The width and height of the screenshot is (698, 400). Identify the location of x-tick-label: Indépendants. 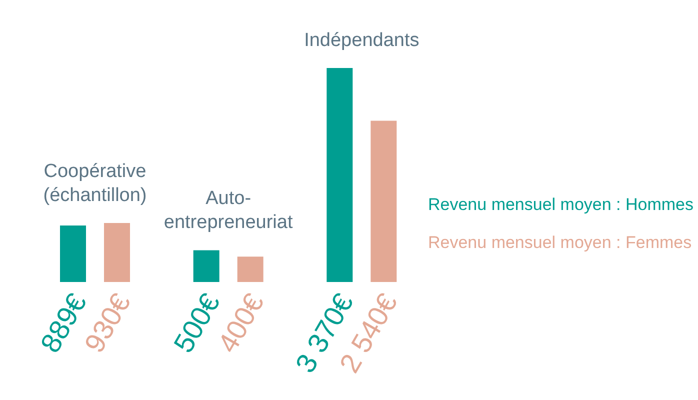
(362, 40).